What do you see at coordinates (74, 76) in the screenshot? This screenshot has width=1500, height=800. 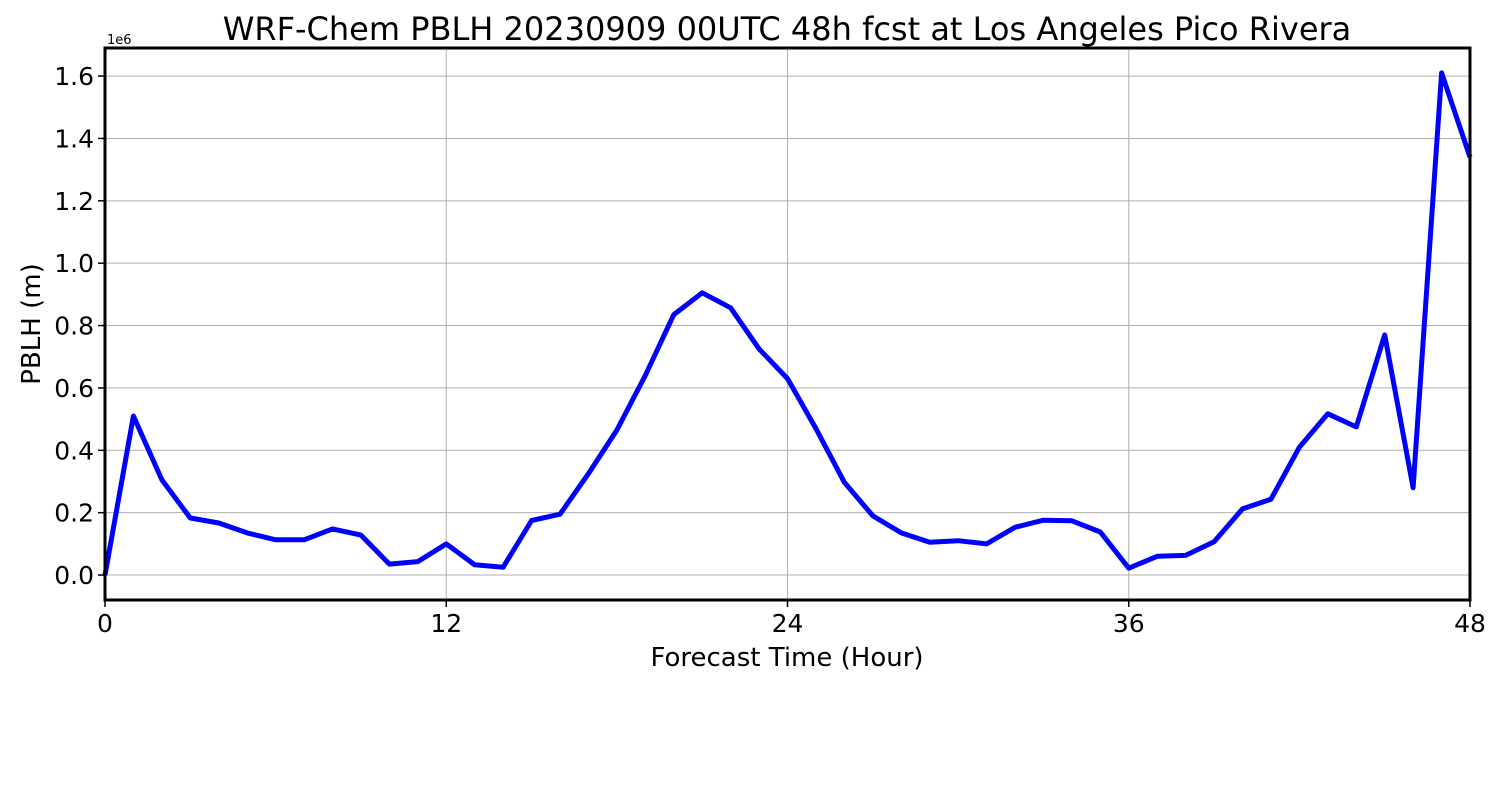 I see `y-tick-label: 1.6` at bounding box center [74, 76].